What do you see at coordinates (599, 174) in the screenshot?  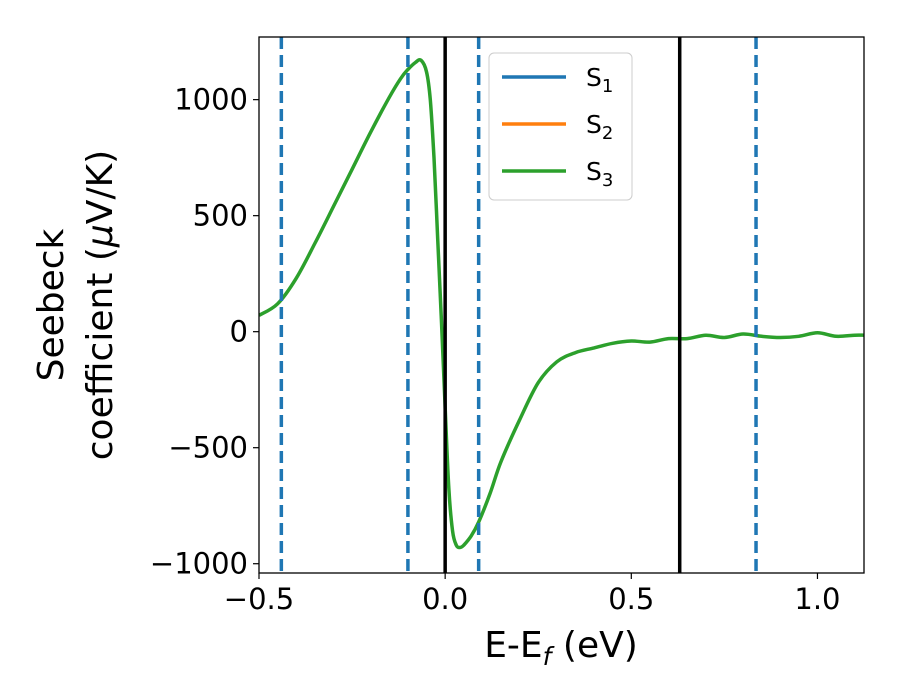 I see `legend-label-3: S3` at bounding box center [599, 174].